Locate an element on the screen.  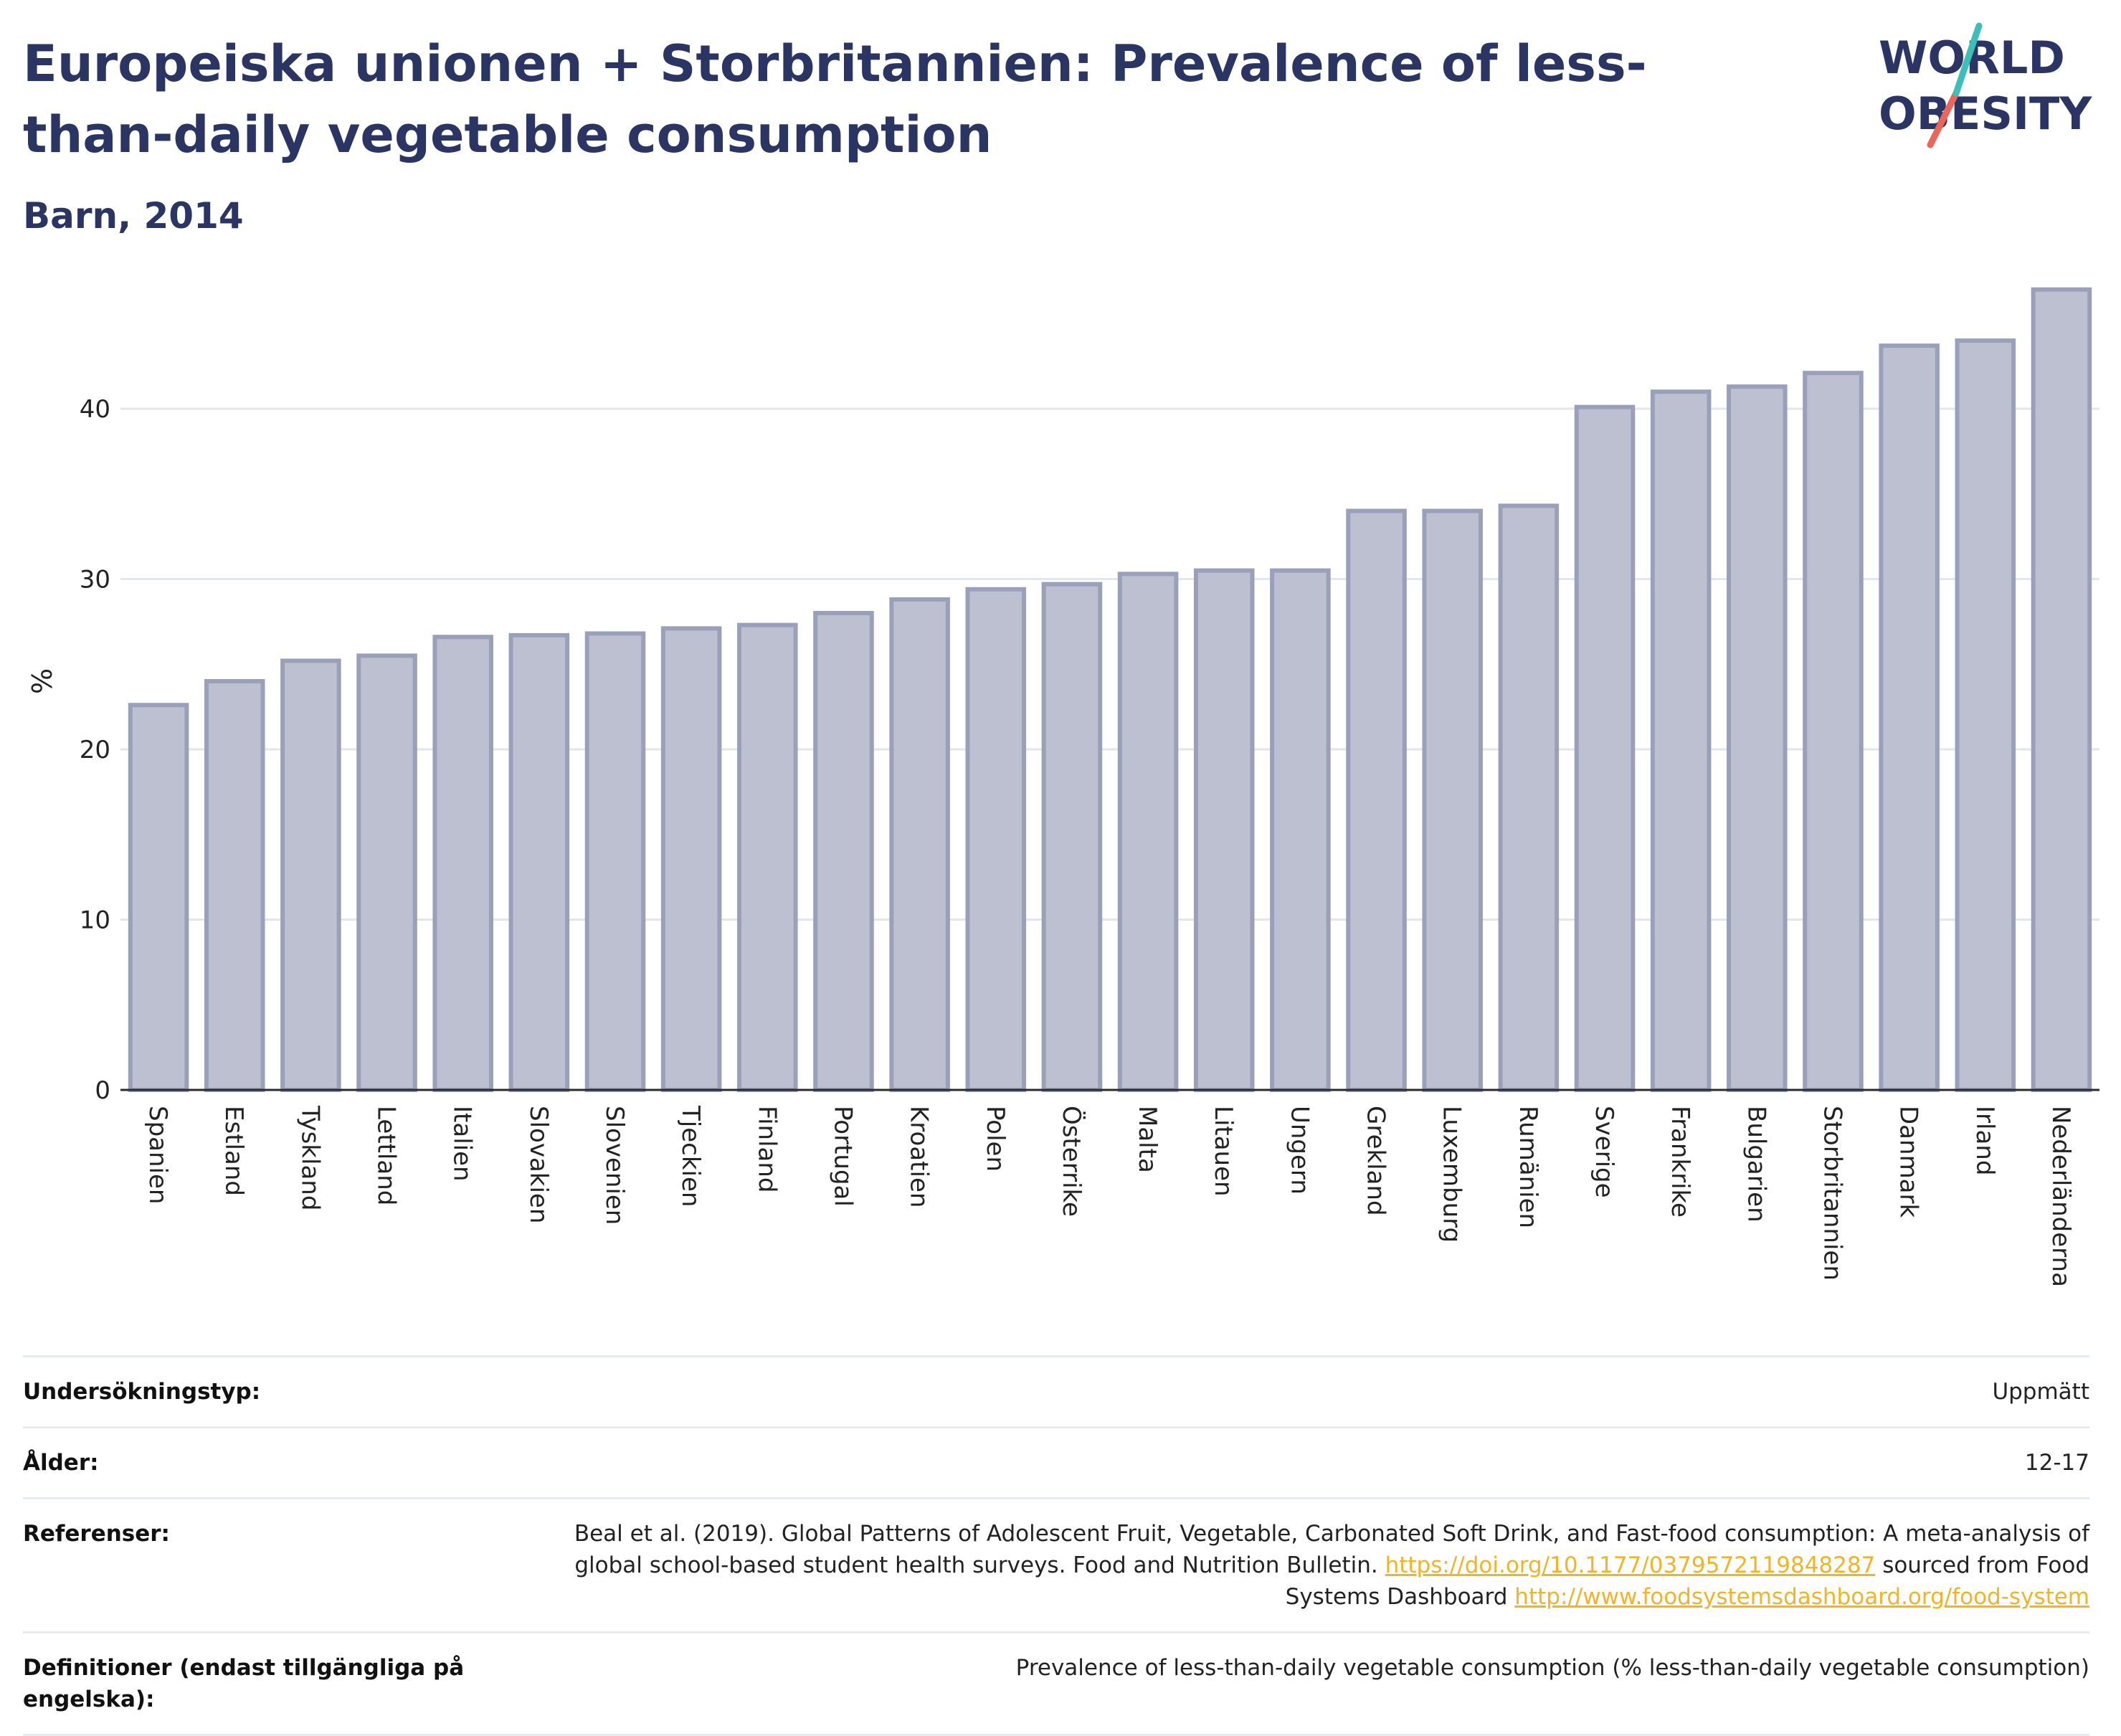
y-tick-label: 40 is located at coordinates (95, 410).